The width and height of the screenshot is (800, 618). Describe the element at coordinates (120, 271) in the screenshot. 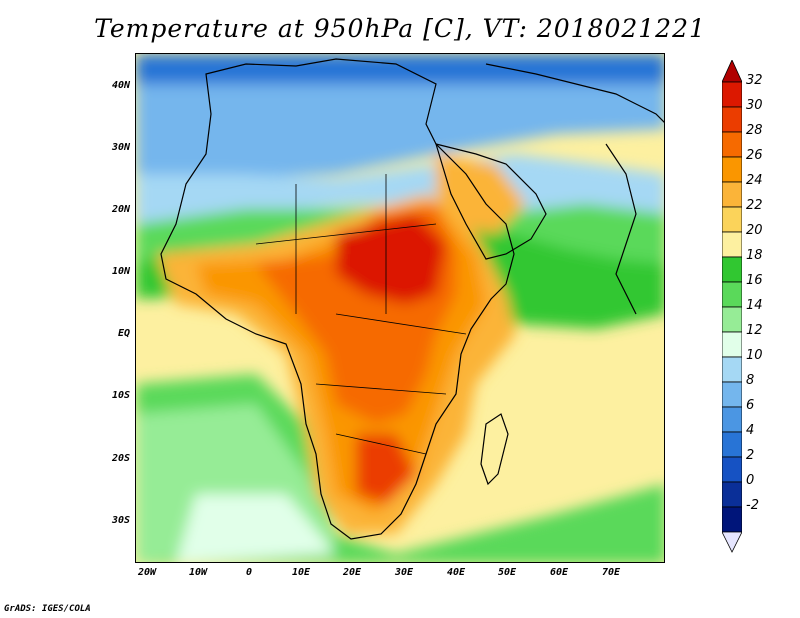

I see `lat-label: 10N` at that location.